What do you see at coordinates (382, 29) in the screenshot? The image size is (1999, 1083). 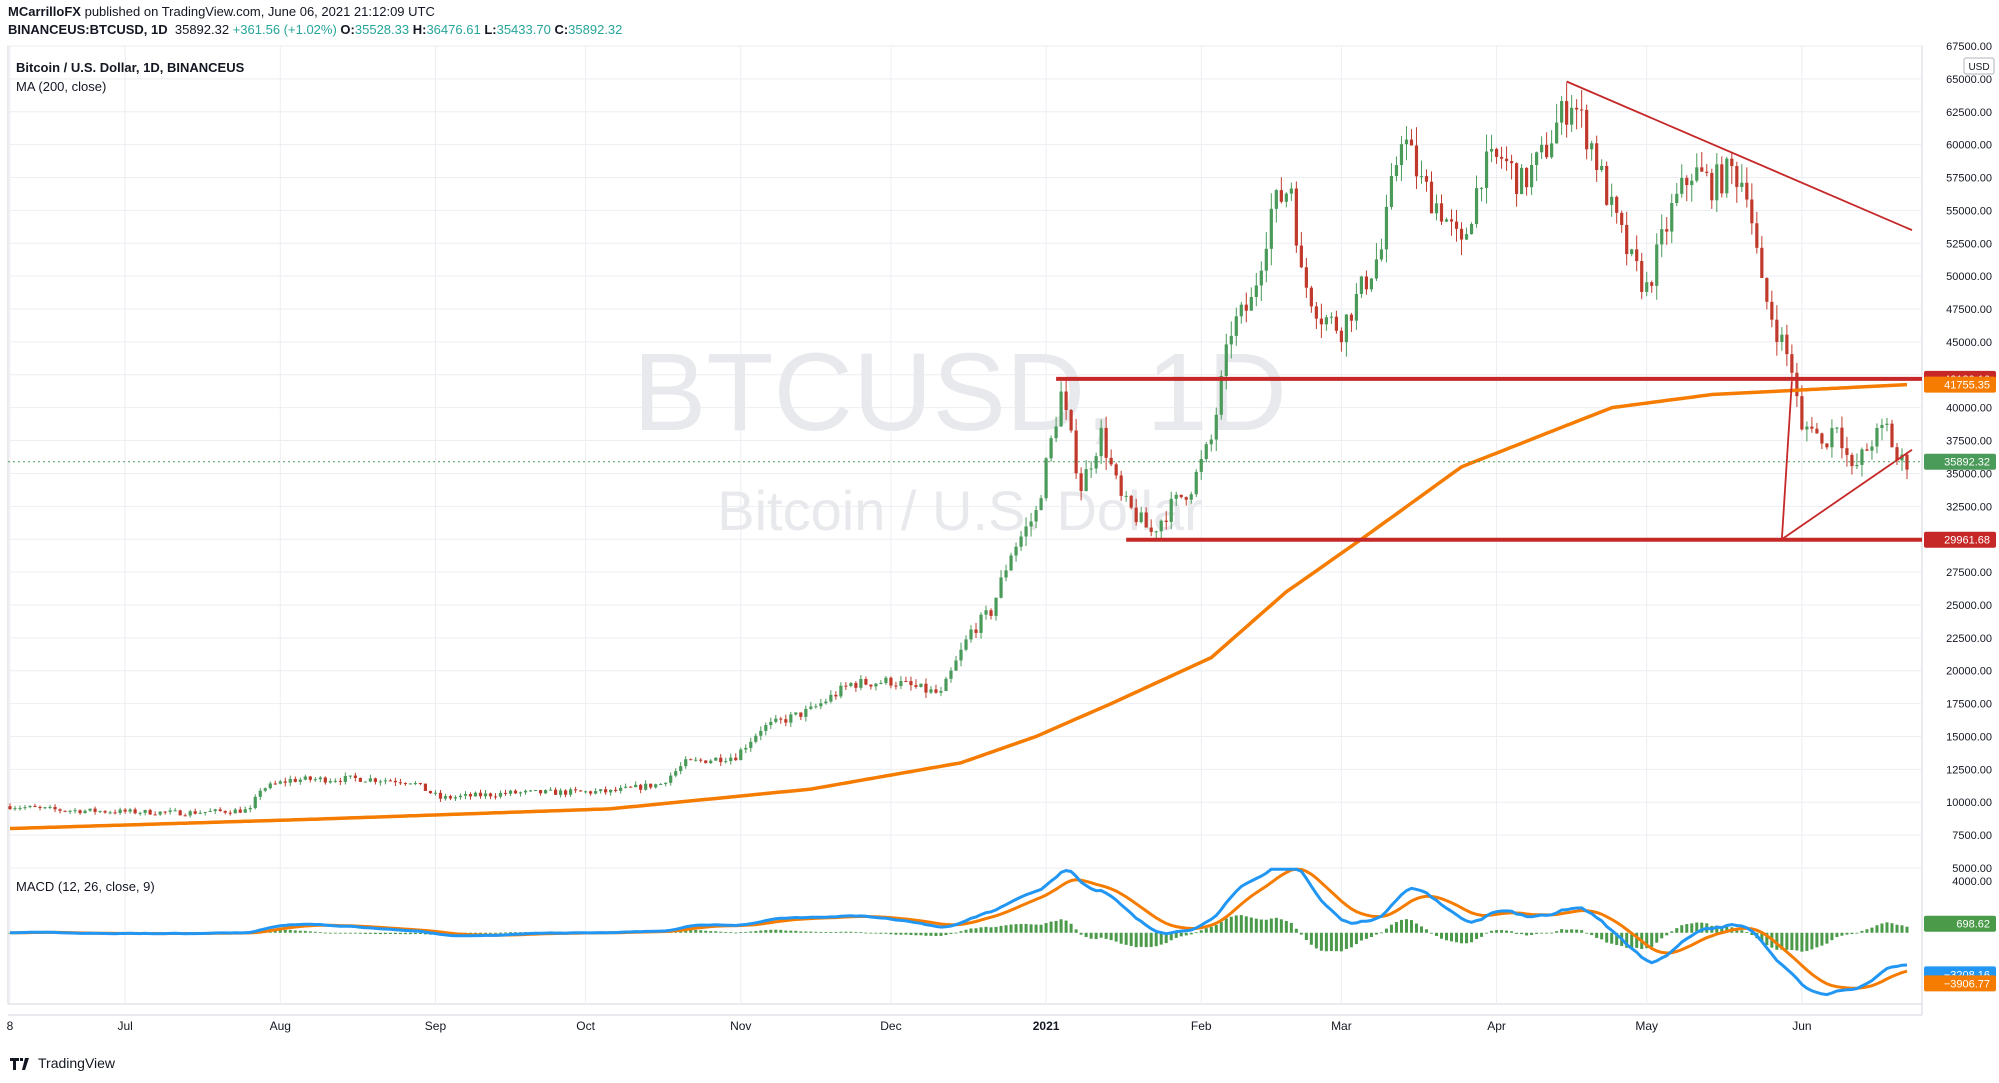 I see `open-value: 35528.33` at bounding box center [382, 29].